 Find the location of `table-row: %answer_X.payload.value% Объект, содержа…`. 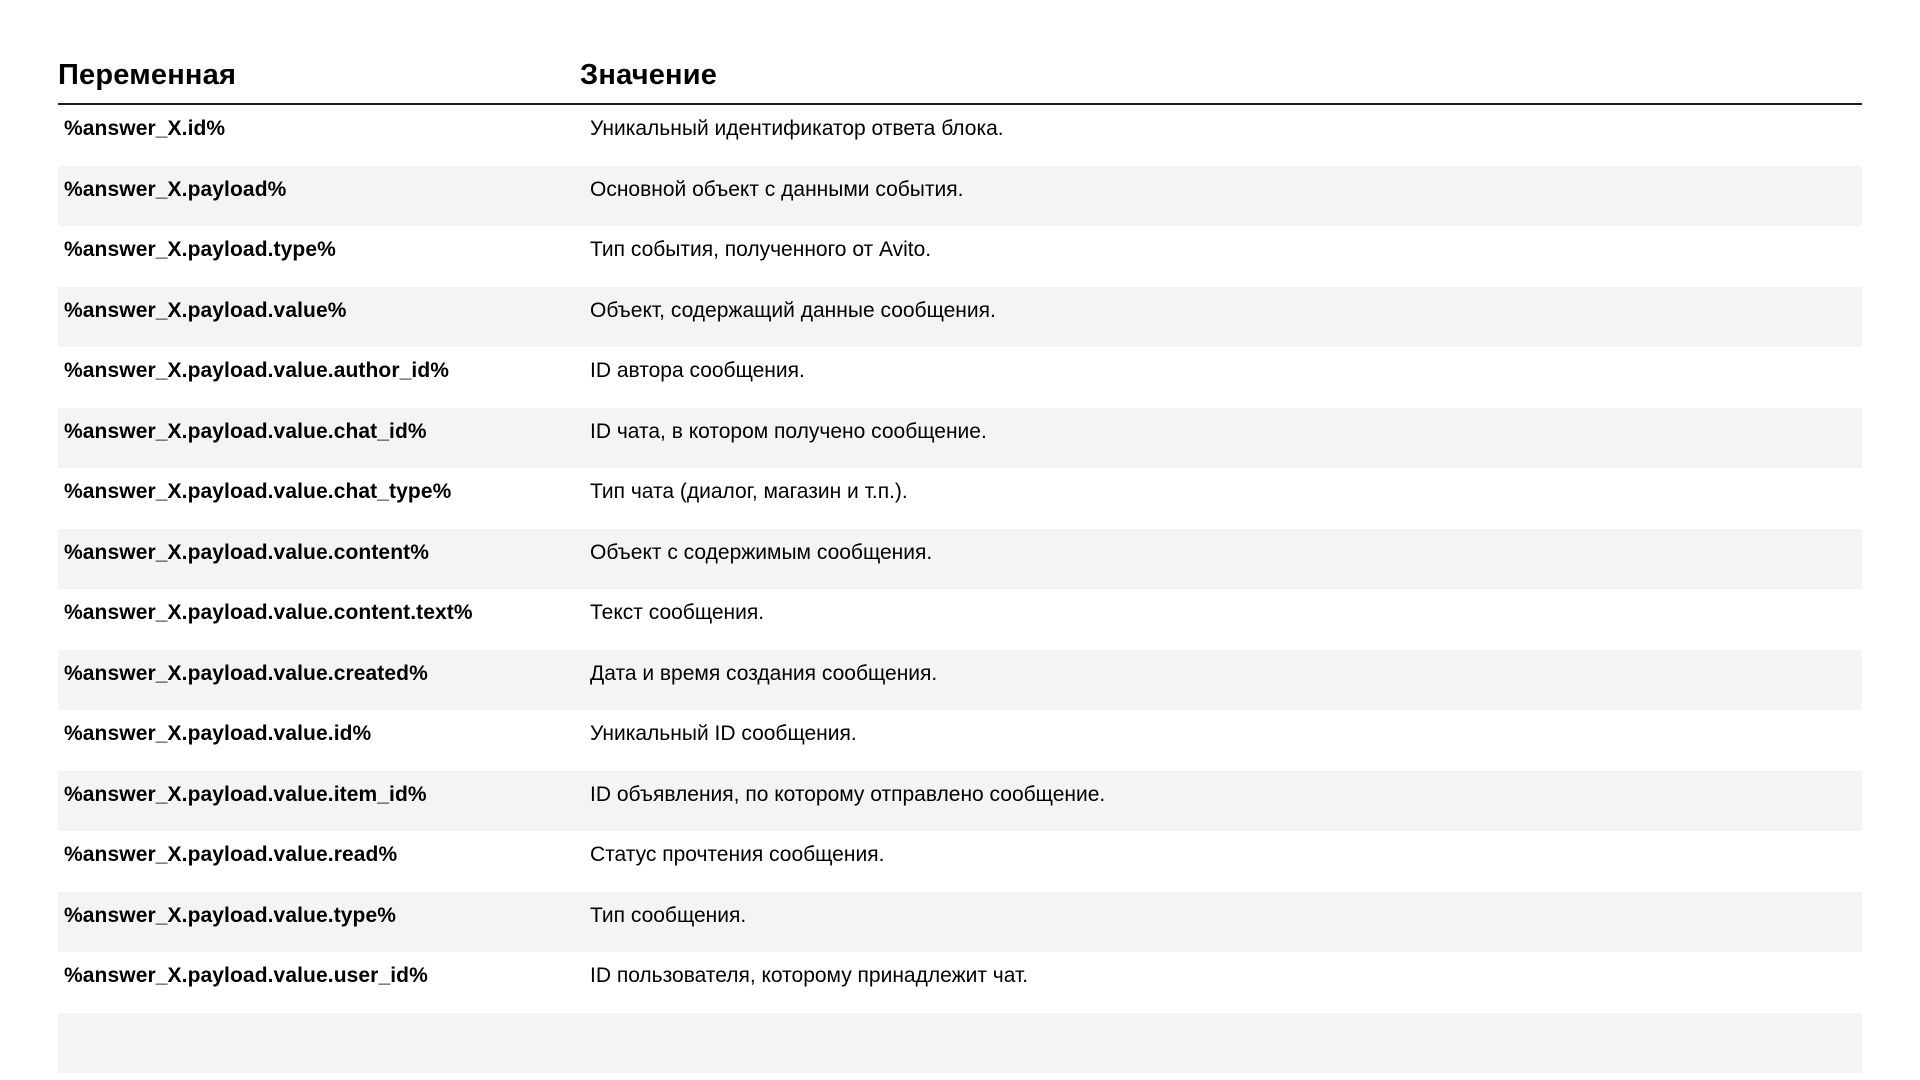

table-row: %answer_X.payload.value% Объект, содержа… is located at coordinates (960, 316).